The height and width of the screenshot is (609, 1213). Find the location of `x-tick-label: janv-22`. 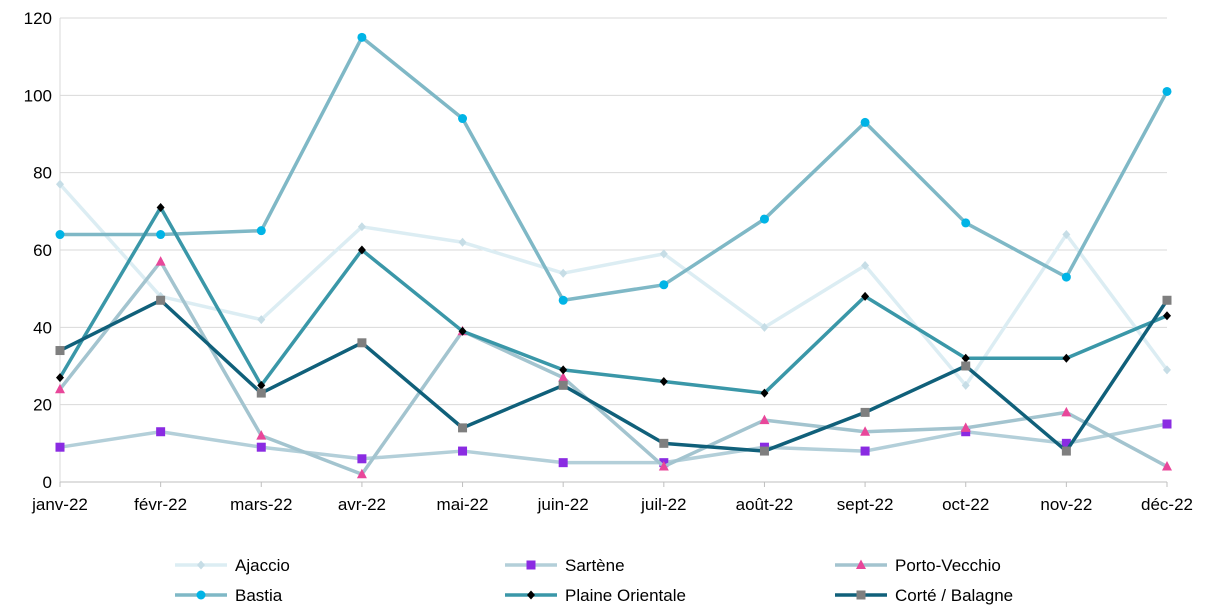

x-tick-label: janv-22 is located at coordinates (59, 504).